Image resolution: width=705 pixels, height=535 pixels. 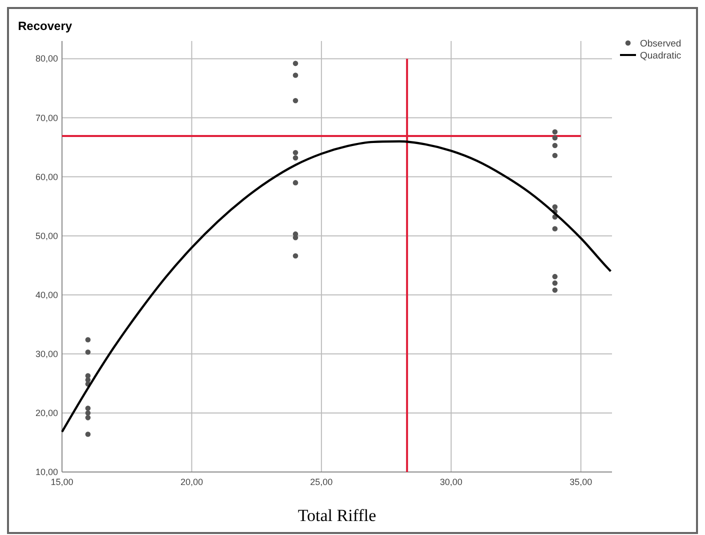 I want to click on y-tick-label: 30,00, so click(x=46, y=353).